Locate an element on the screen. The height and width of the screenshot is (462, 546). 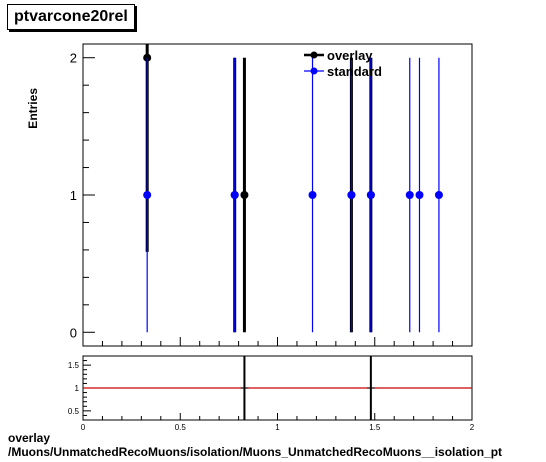
title-box: ptvarcone20rel is located at coordinates (71, 17).